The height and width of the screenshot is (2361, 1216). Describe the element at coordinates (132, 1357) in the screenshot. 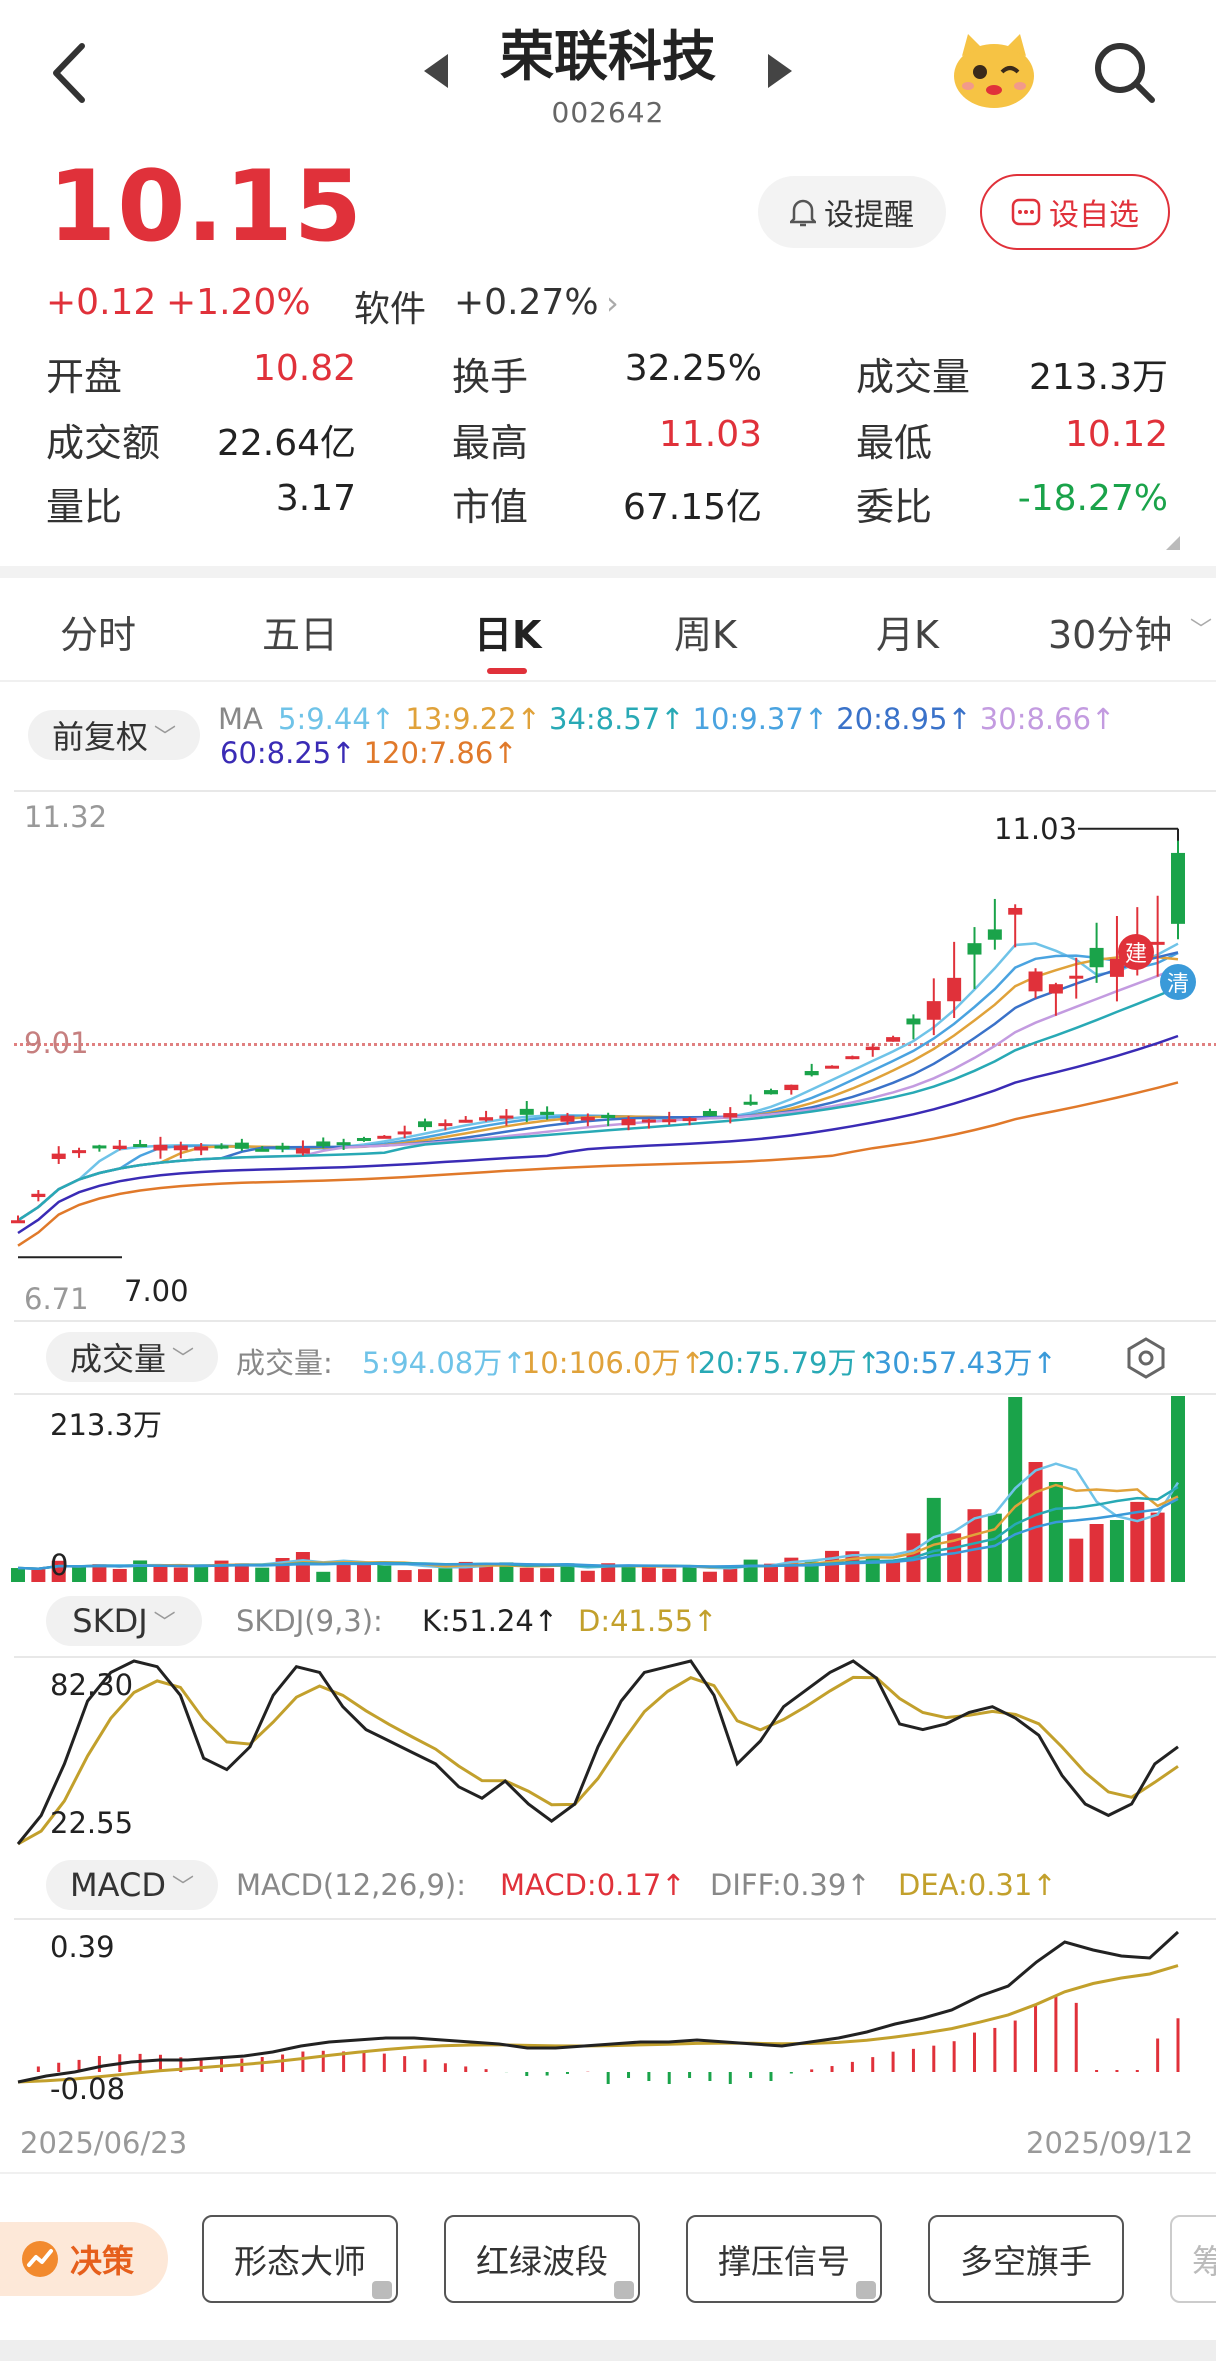

I see `volume-dropdown: 成交量 ﹀` at that location.